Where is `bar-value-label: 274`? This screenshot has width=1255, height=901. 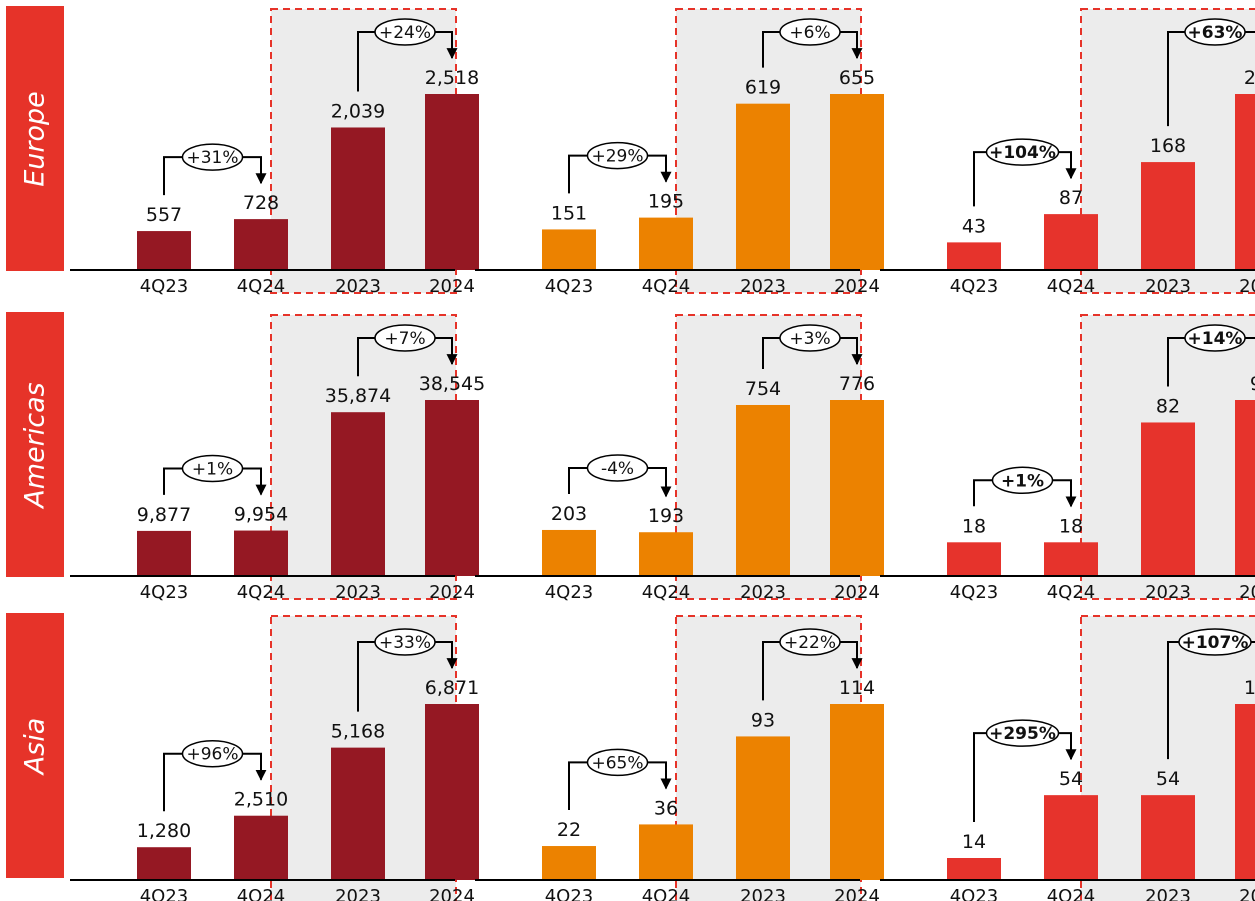
bar-value-label: 274 is located at coordinates (1249, 78).